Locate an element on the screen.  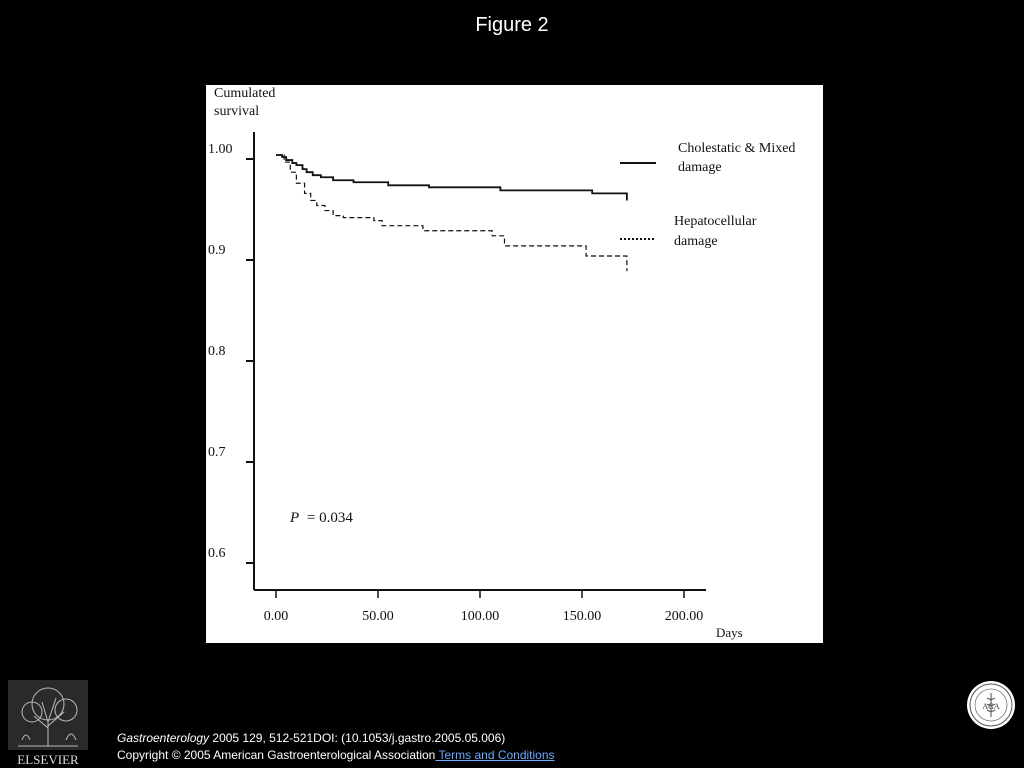
p-value-label: P is located at coordinates (294, 518).